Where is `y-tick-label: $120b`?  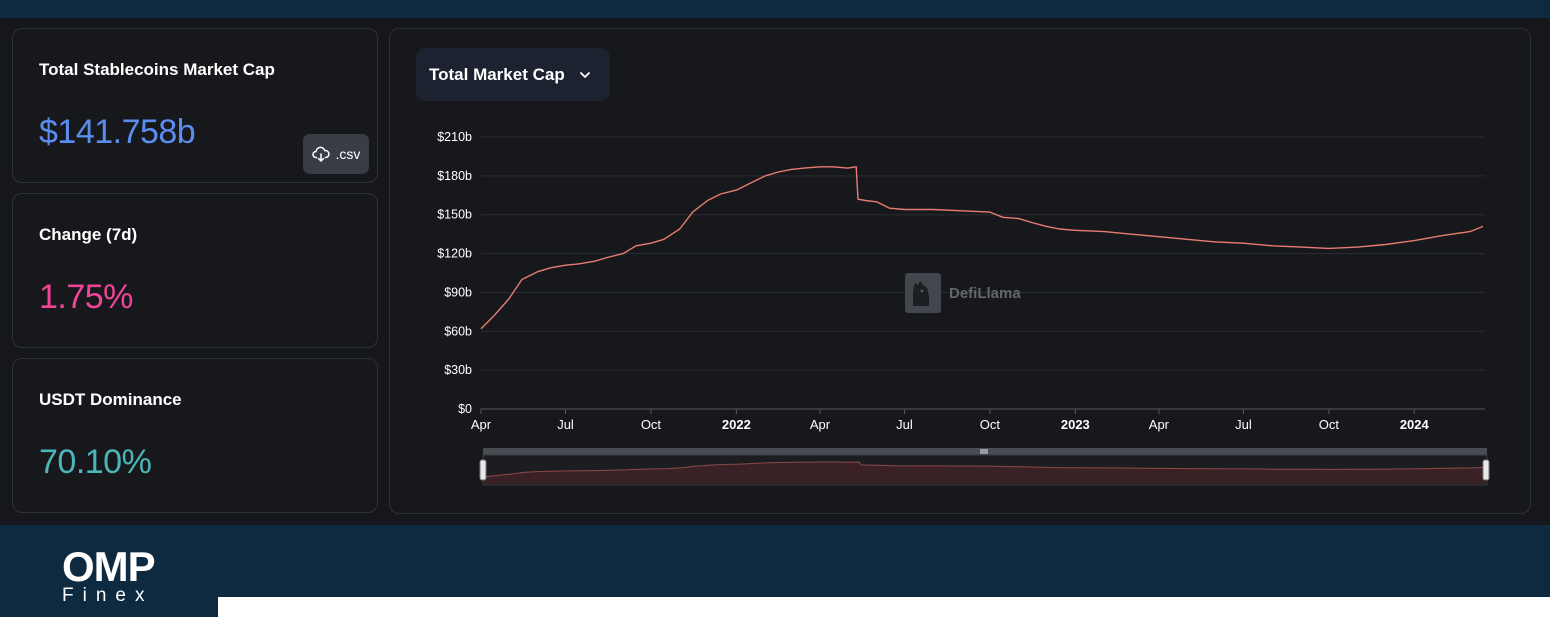
y-tick-label: $120b is located at coordinates (454, 254).